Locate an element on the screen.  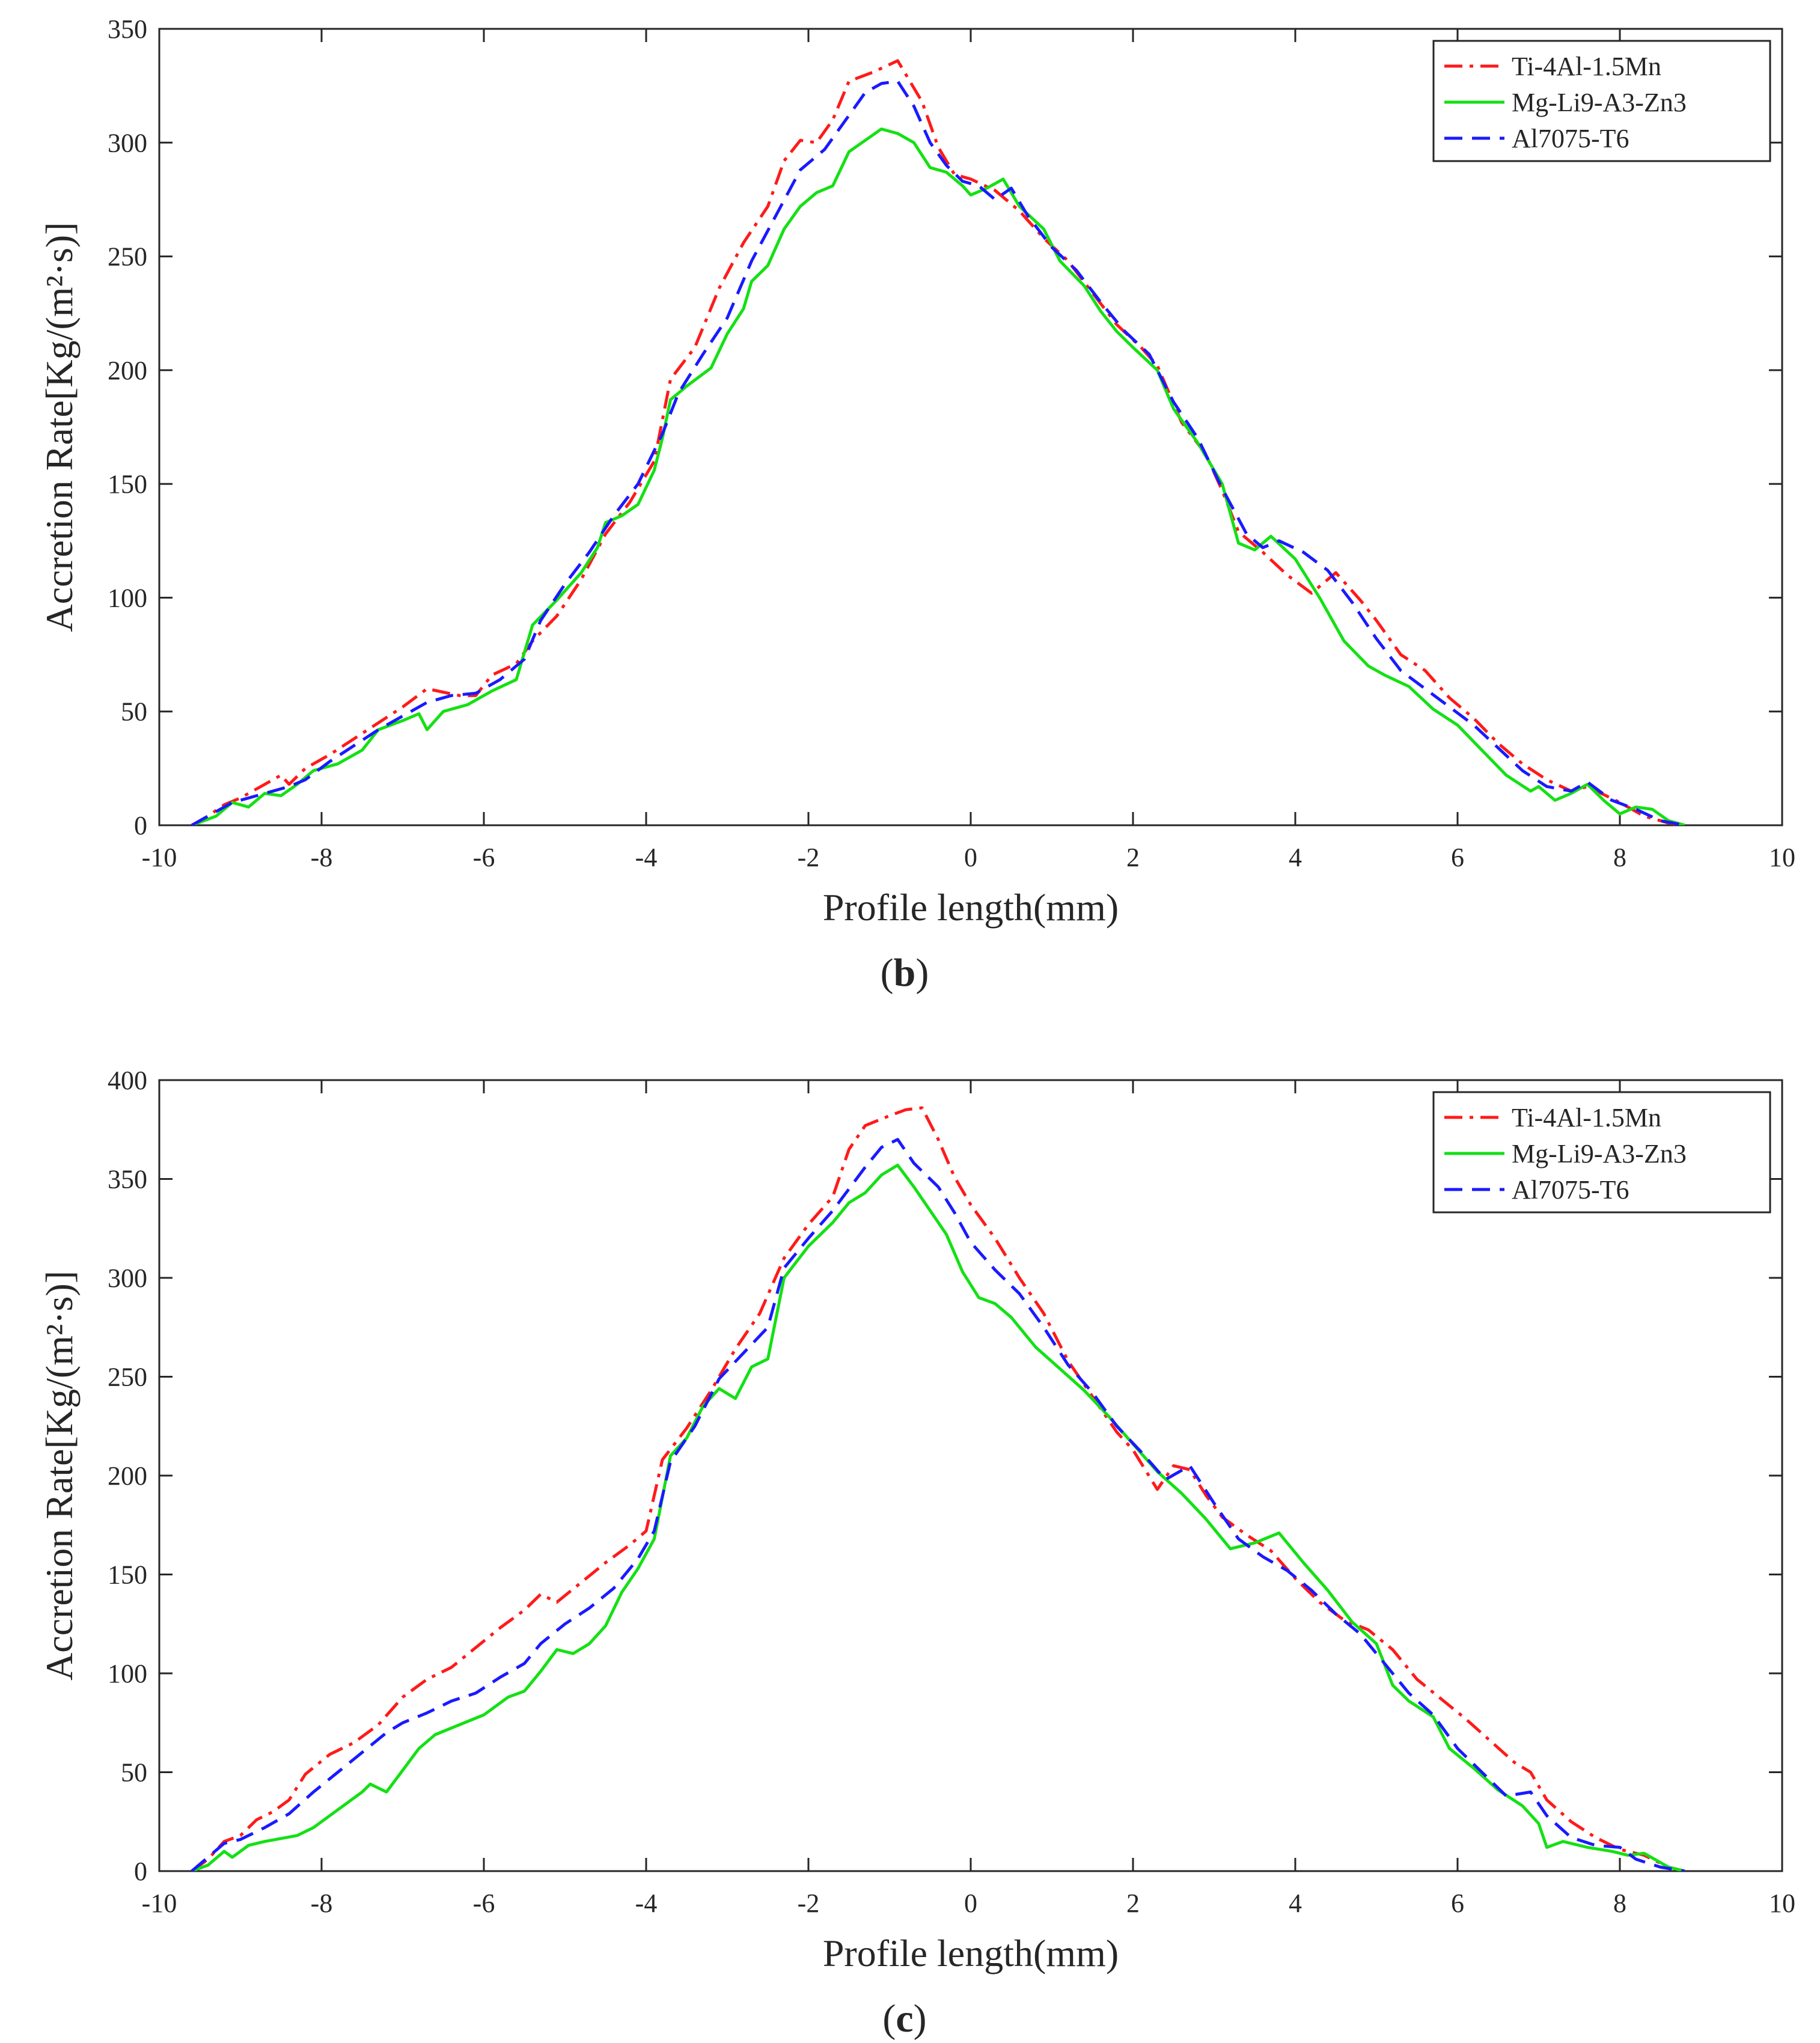
y-tick-label: 400 is located at coordinates (128, 1080).